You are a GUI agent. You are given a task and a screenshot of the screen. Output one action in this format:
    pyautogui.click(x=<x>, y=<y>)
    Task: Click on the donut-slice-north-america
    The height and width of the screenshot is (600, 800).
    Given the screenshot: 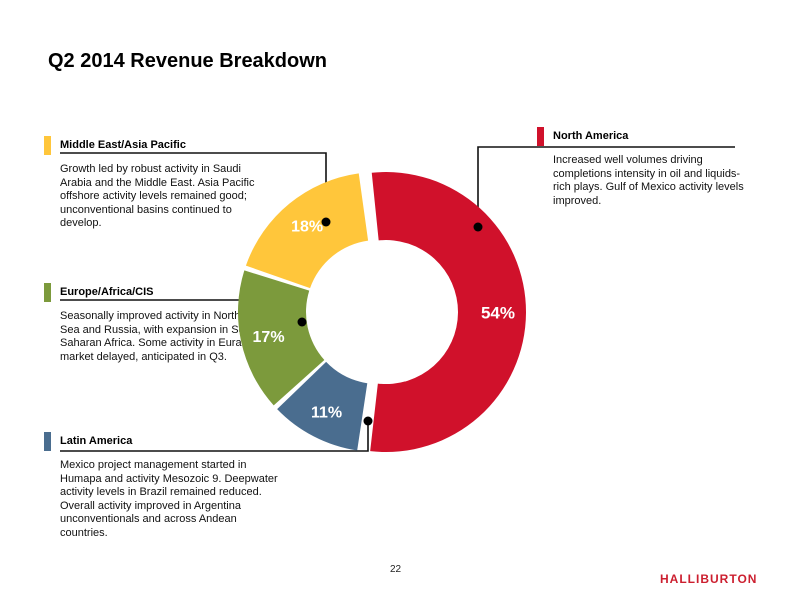 What is the action you would take?
    pyautogui.click(x=448, y=312)
    